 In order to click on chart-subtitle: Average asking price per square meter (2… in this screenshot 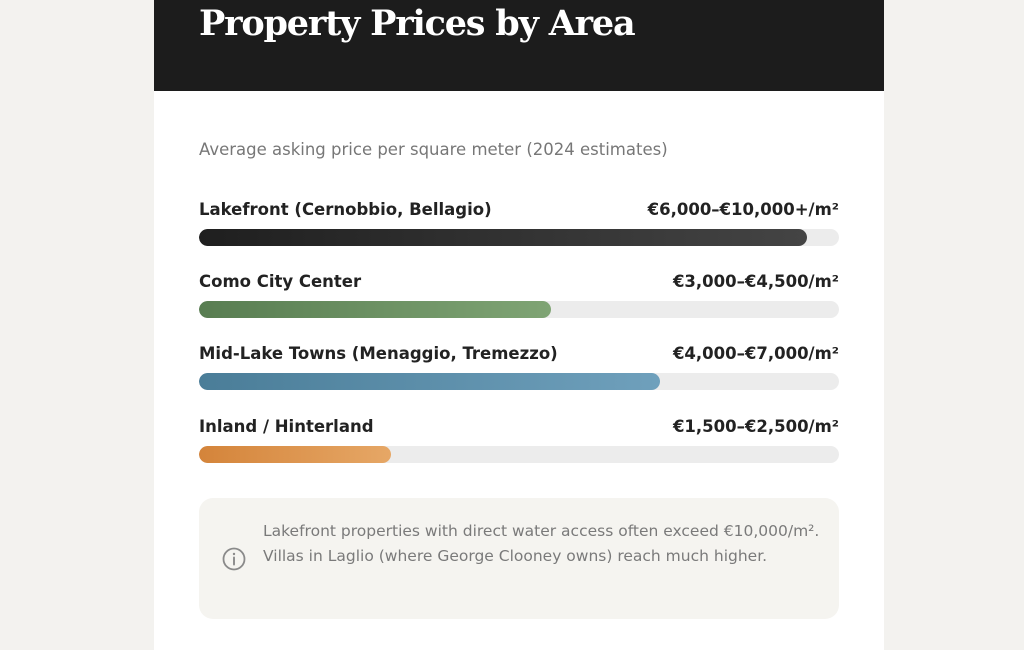, I will do `click(433, 149)`.